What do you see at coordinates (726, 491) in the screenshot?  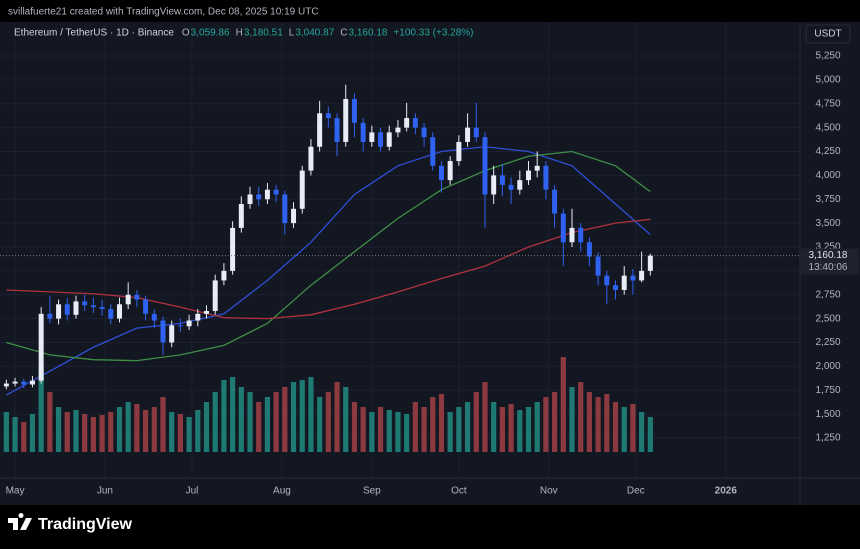 I see `x-tick-label: 2026` at bounding box center [726, 491].